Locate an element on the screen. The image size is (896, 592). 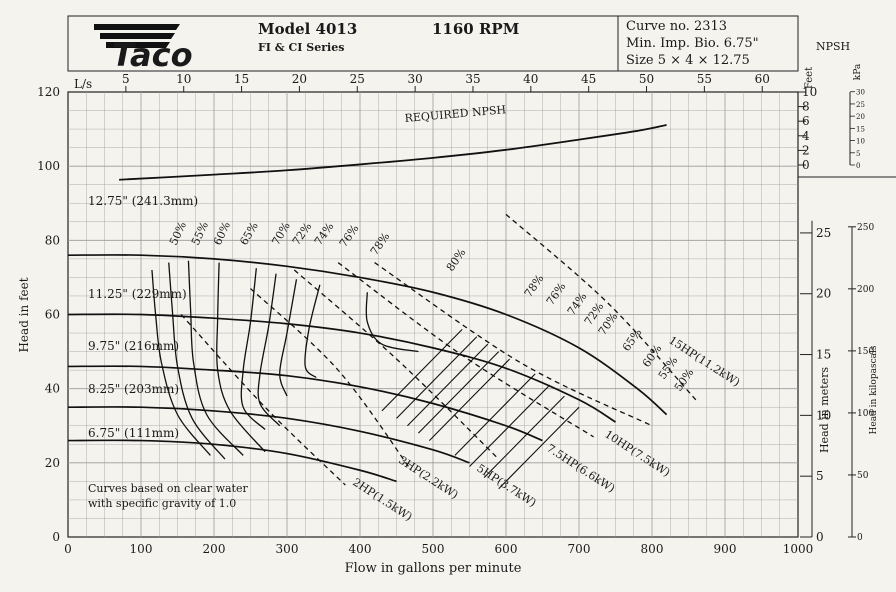
ls-tick-label: 10 is located at coordinates (183, 79).